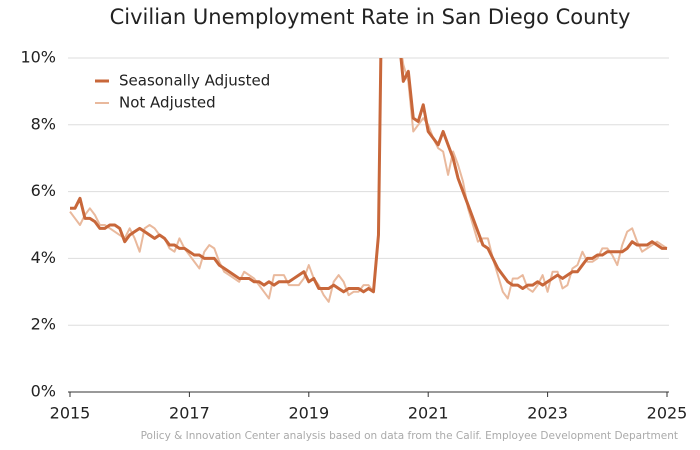 The image size is (700, 450). What do you see at coordinates (43, 257) in the screenshot?
I see `y-tick-label: 4%` at bounding box center [43, 257].